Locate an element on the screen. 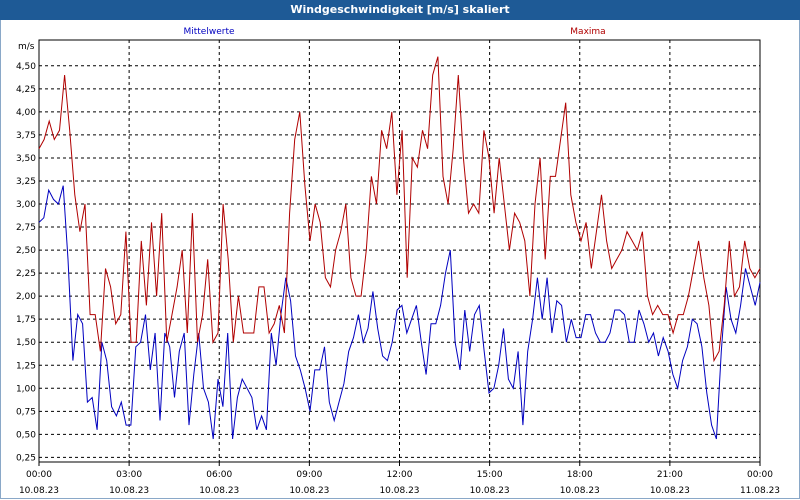 This screenshot has width=800, height=500. y-tick-label: 0,50 is located at coordinates (26, 435).